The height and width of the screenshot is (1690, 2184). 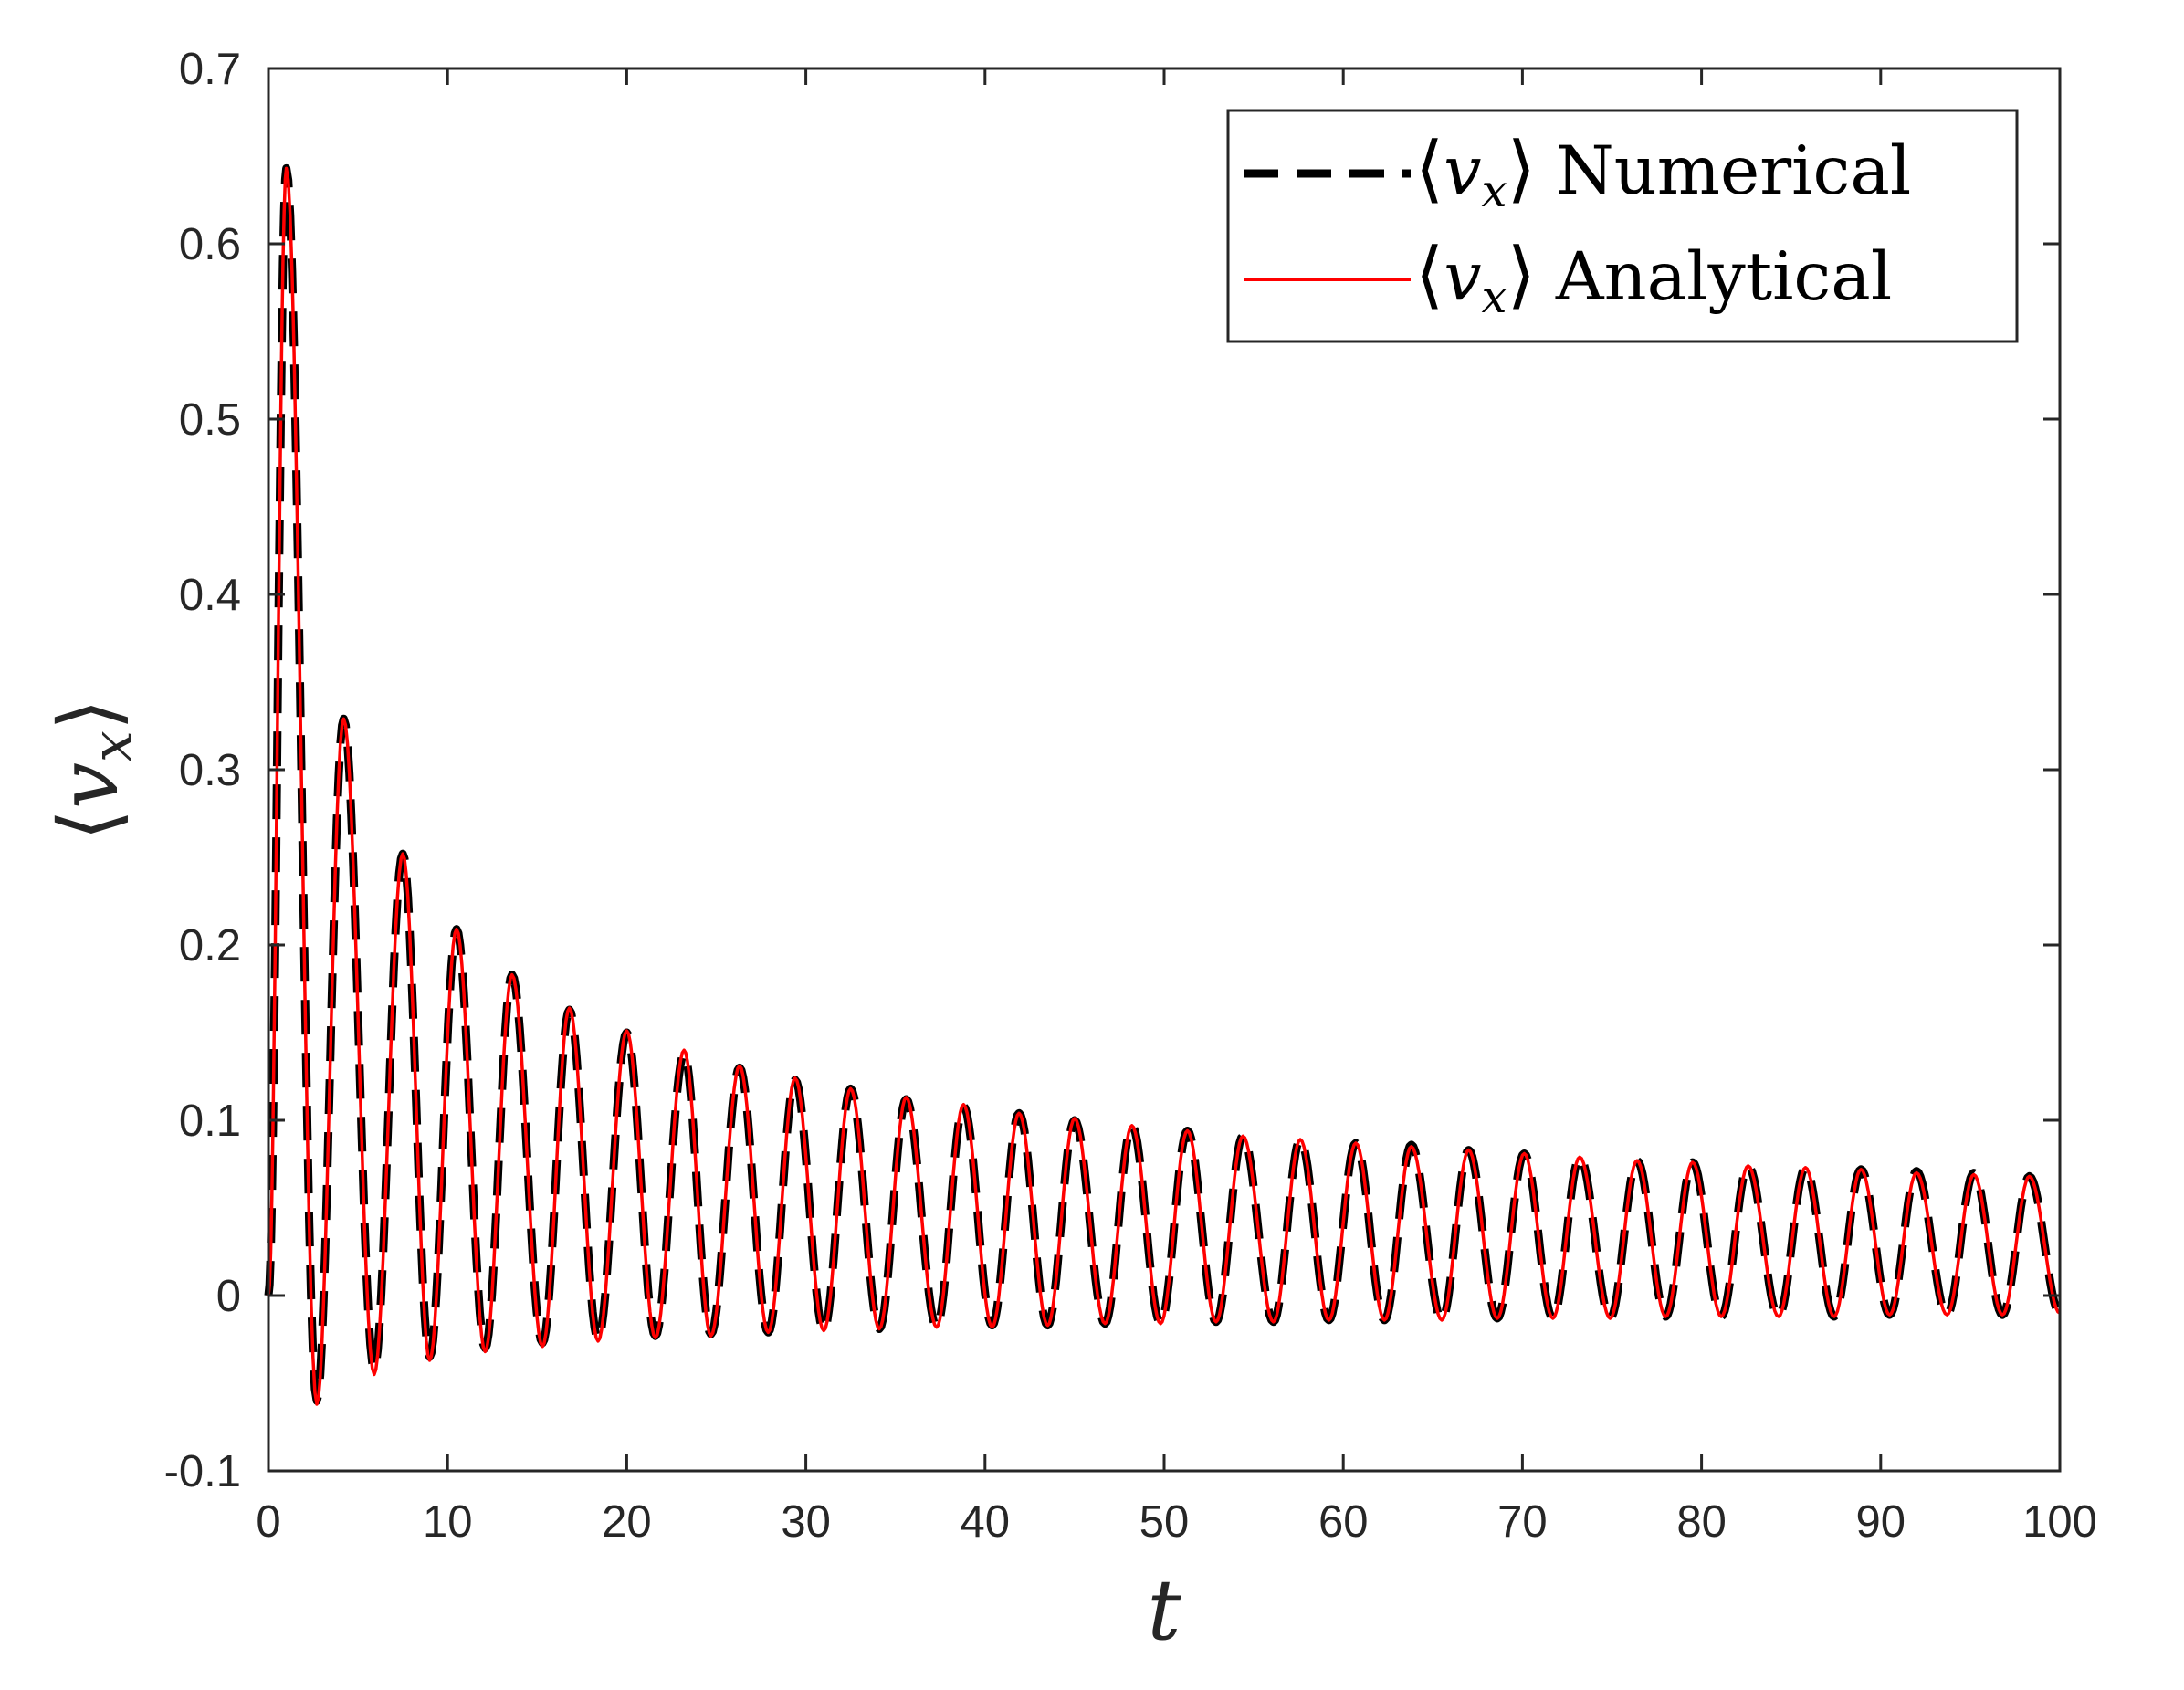 I want to click on x-tick-label: 10, so click(x=448, y=1522).